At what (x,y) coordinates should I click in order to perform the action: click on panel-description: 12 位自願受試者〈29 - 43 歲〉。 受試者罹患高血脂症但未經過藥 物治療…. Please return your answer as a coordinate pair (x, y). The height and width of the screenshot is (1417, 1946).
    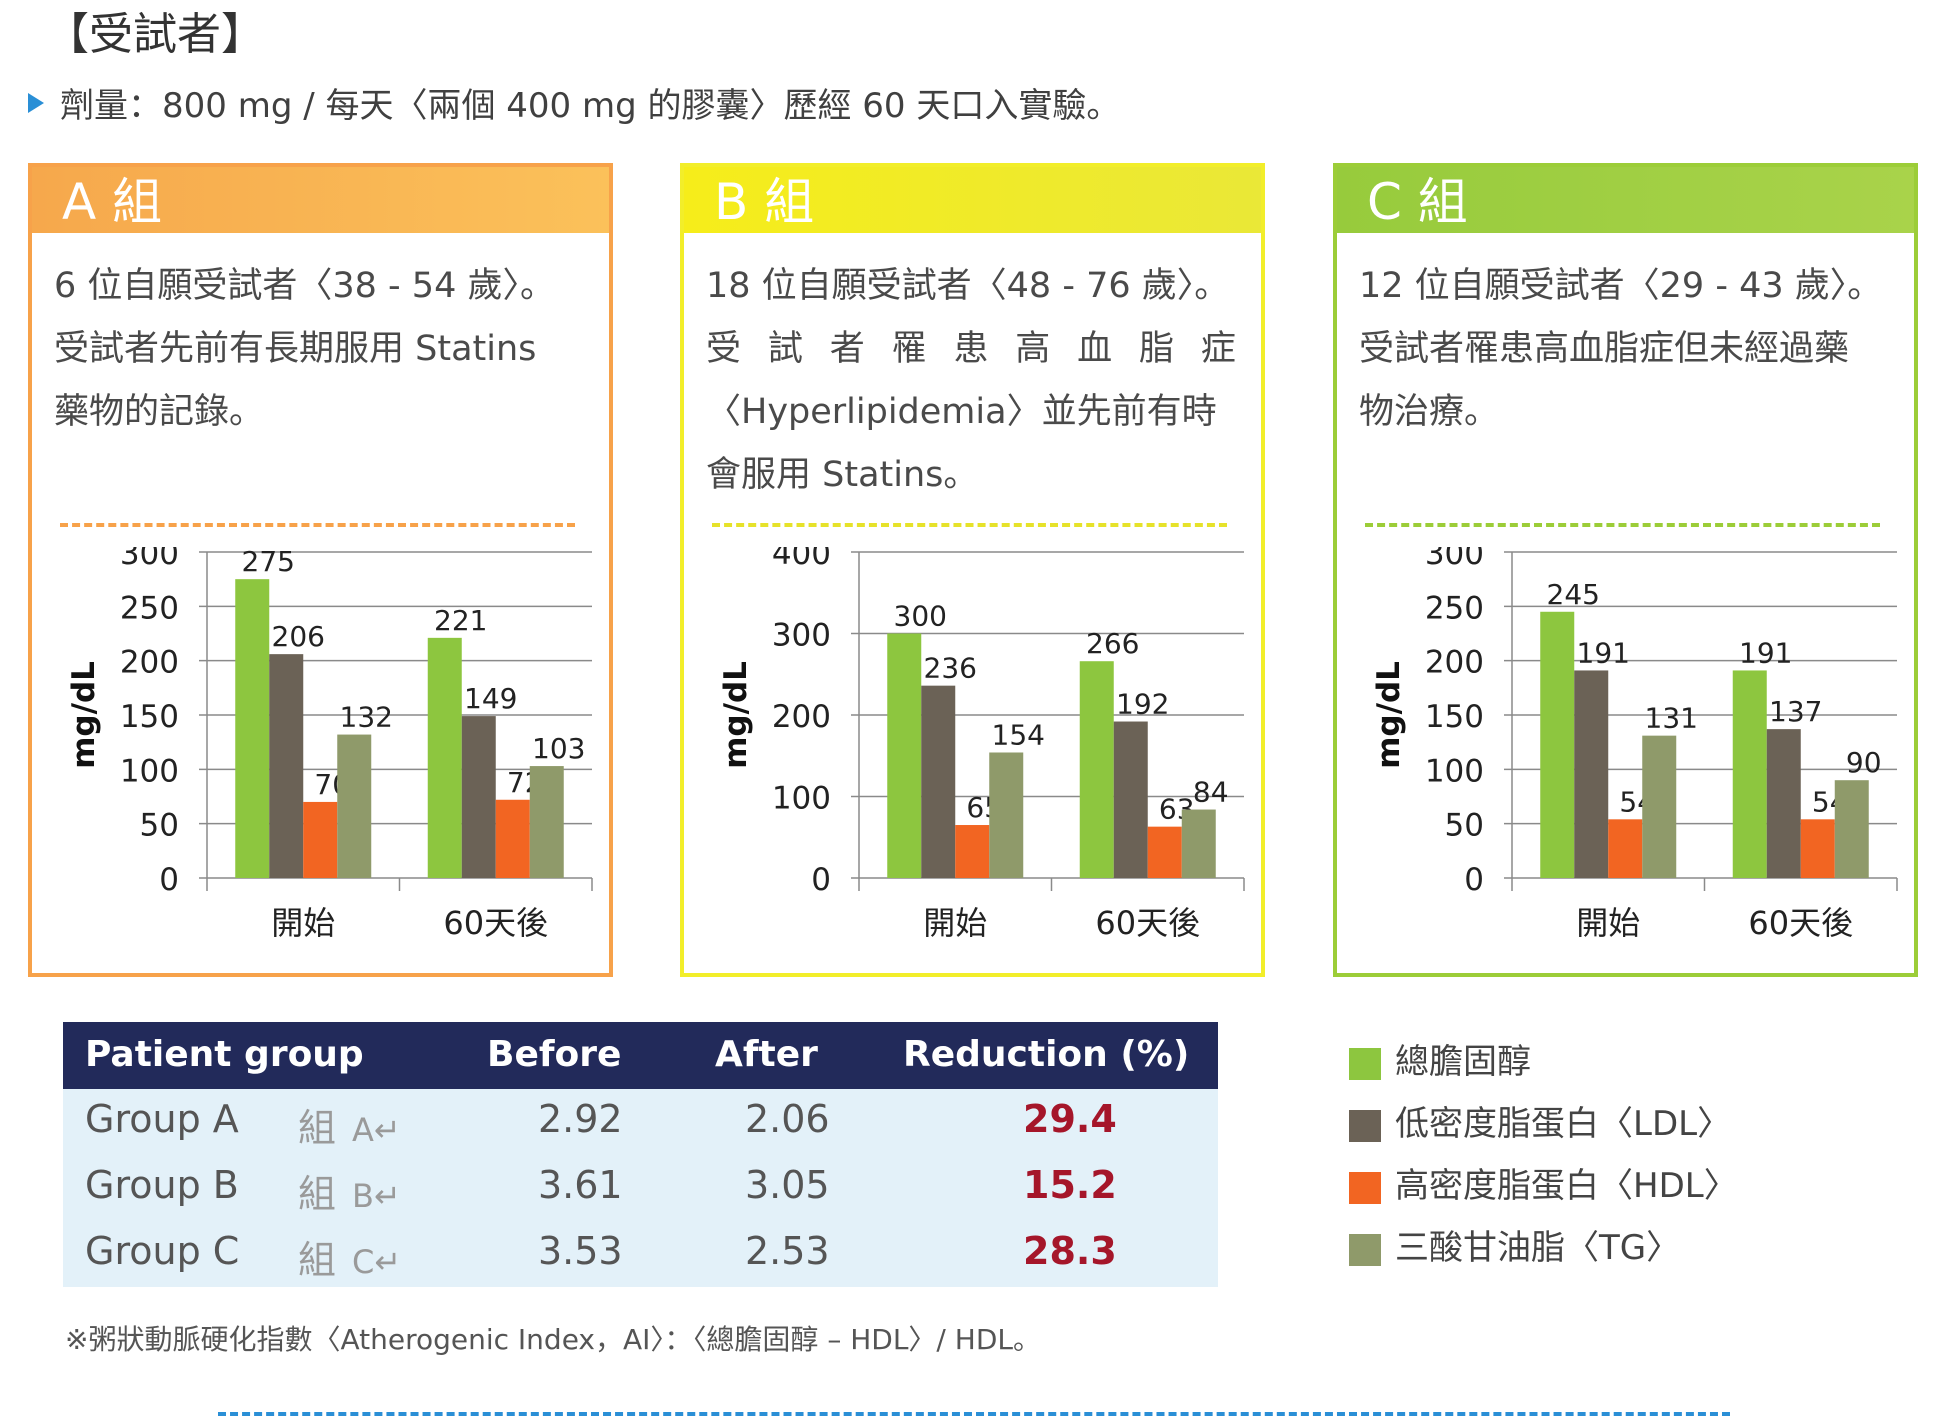
    Looking at the image, I should click on (1624, 349).